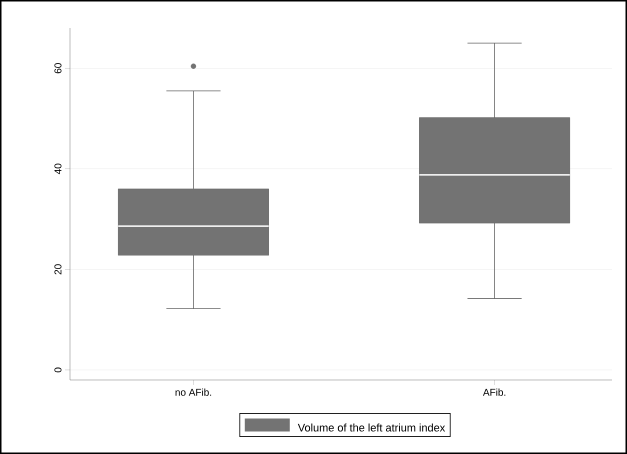 Image resolution: width=627 pixels, height=454 pixels. I want to click on y-tick-label: 60, so click(58, 68).